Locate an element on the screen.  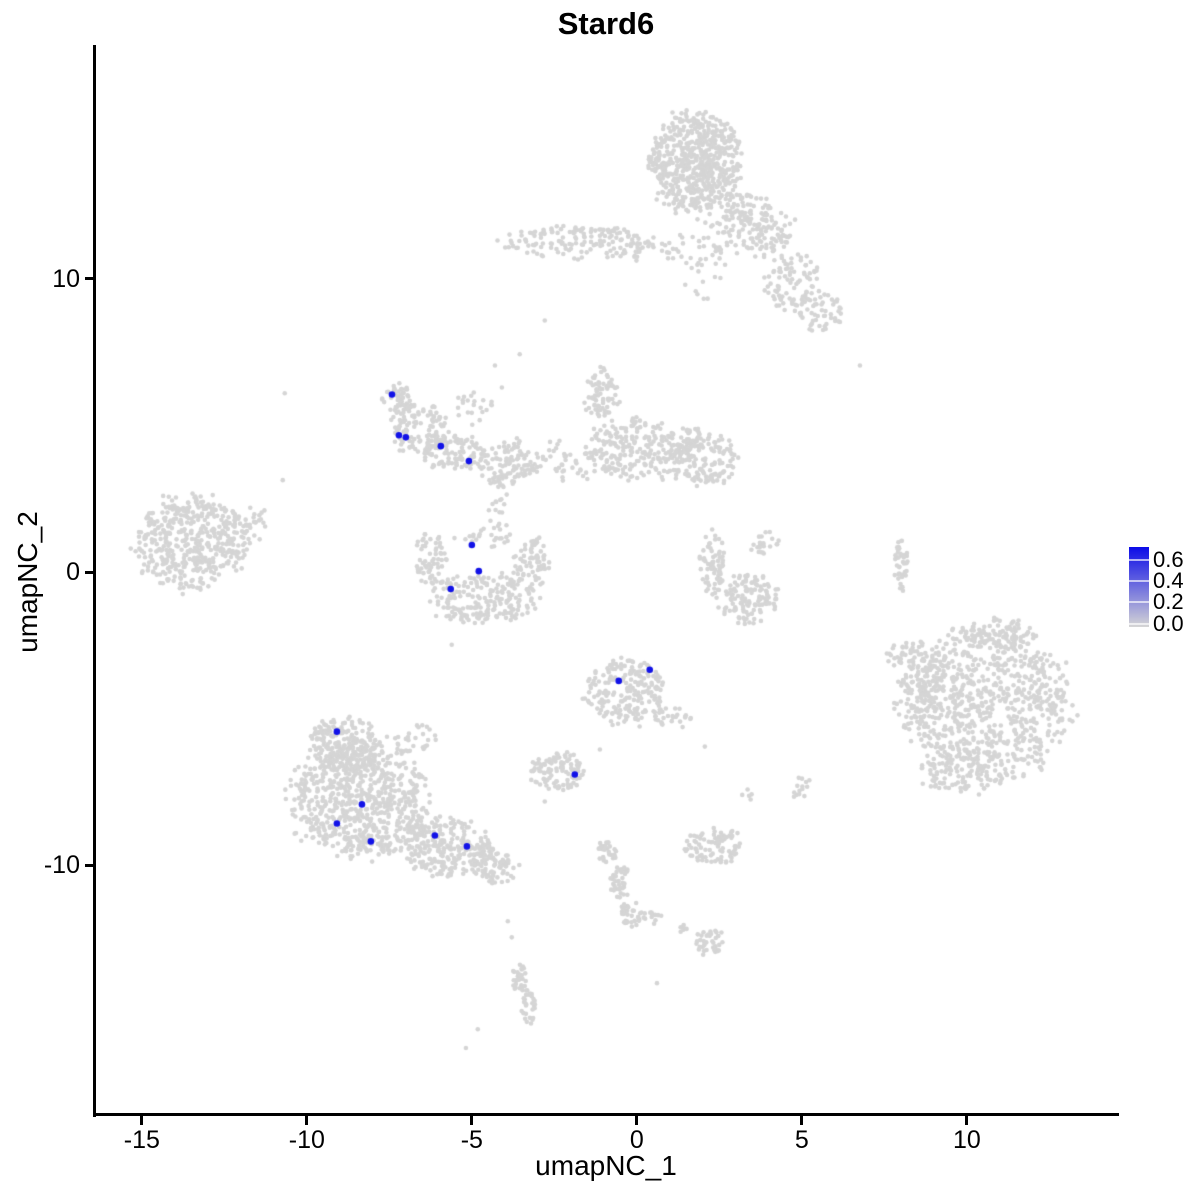
legend-tick-label: 0.6 is located at coordinates (1168, 559).